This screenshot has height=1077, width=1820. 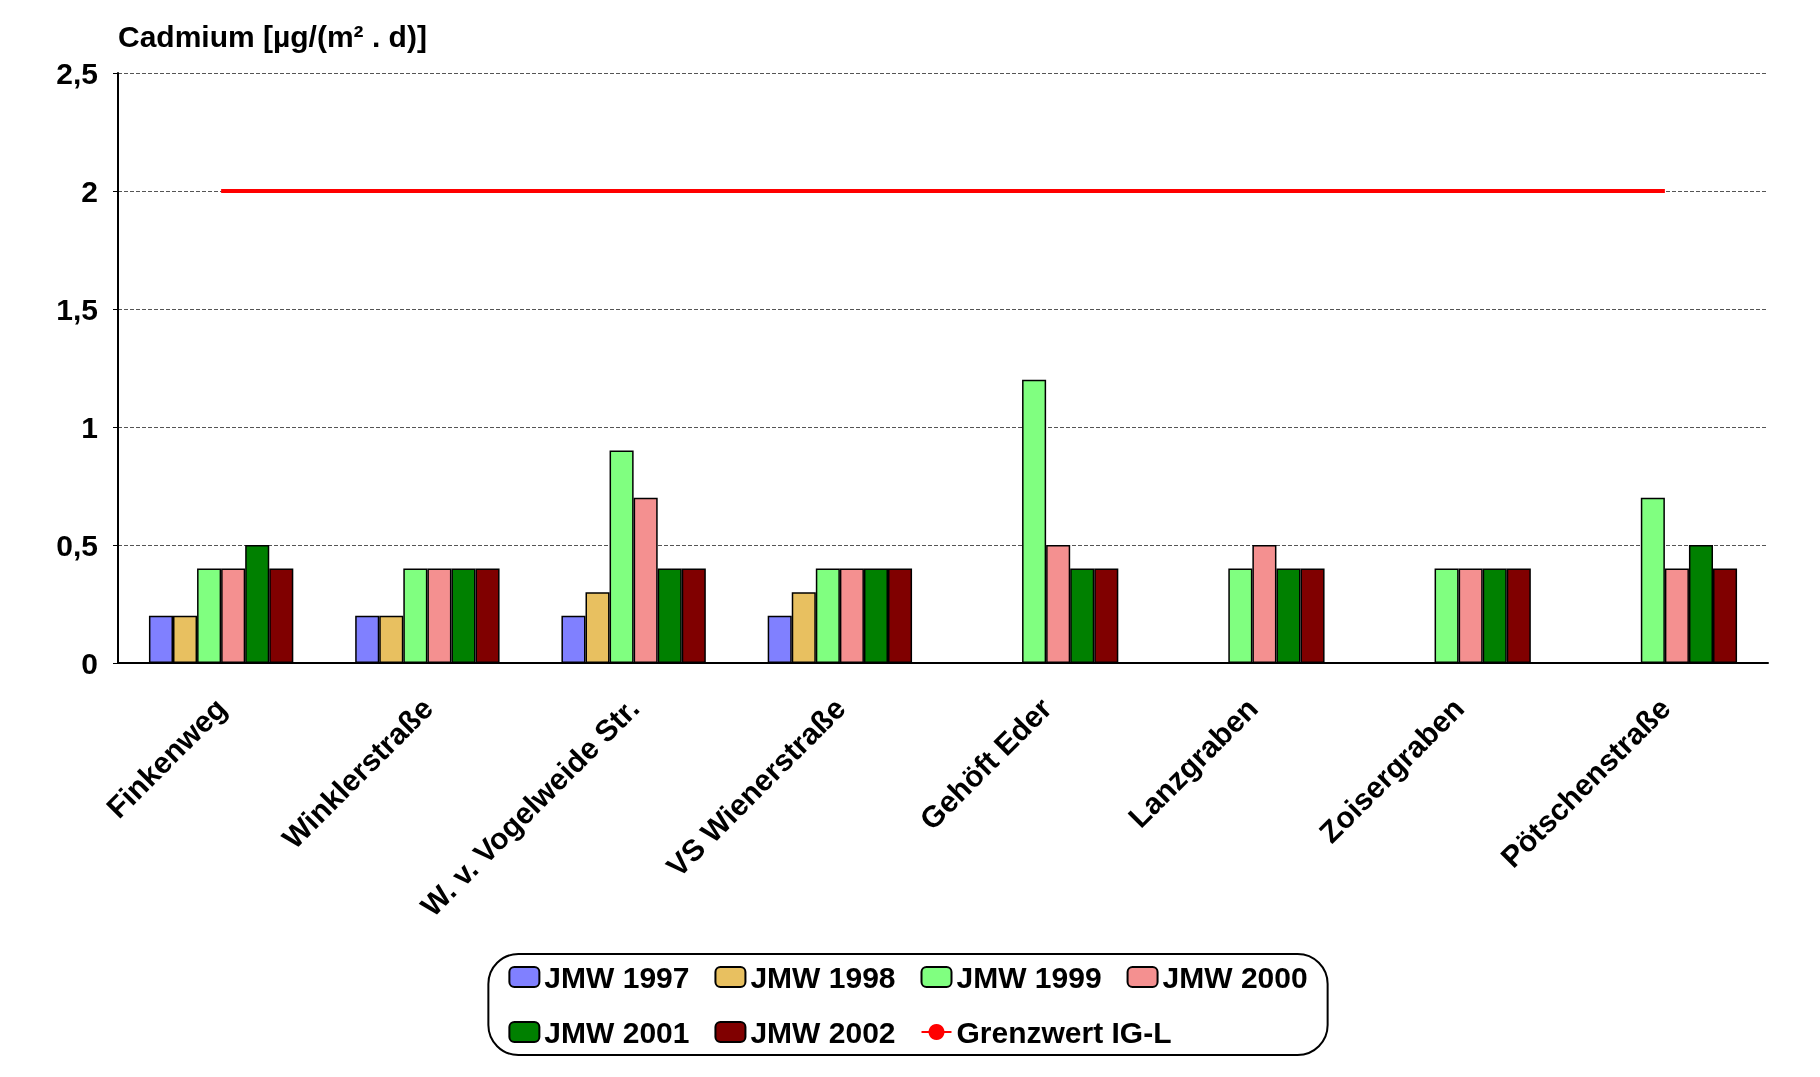 What do you see at coordinates (617, 1032) in the screenshot?
I see `legend-label: JMW 2001` at bounding box center [617, 1032].